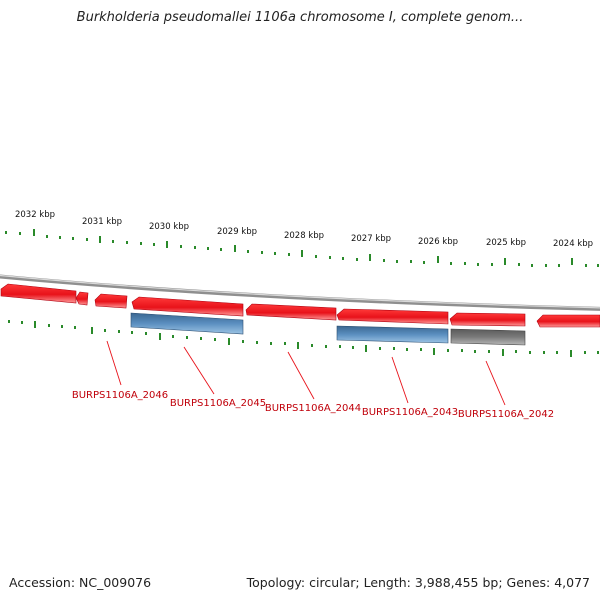 The image size is (600, 600). I want to click on scale-label: 2031 kbp, so click(102, 222).